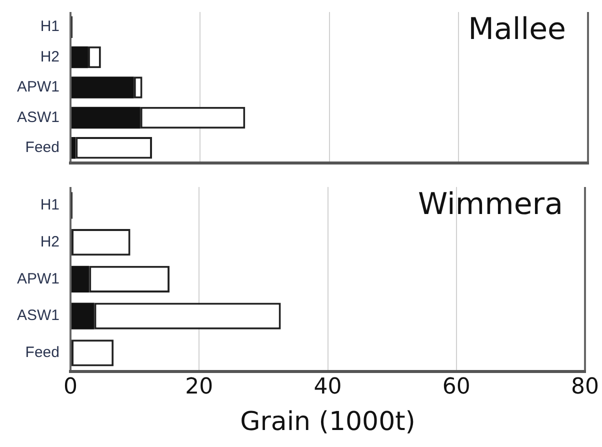  I want to click on x-tick-label: 60, so click(456, 387).